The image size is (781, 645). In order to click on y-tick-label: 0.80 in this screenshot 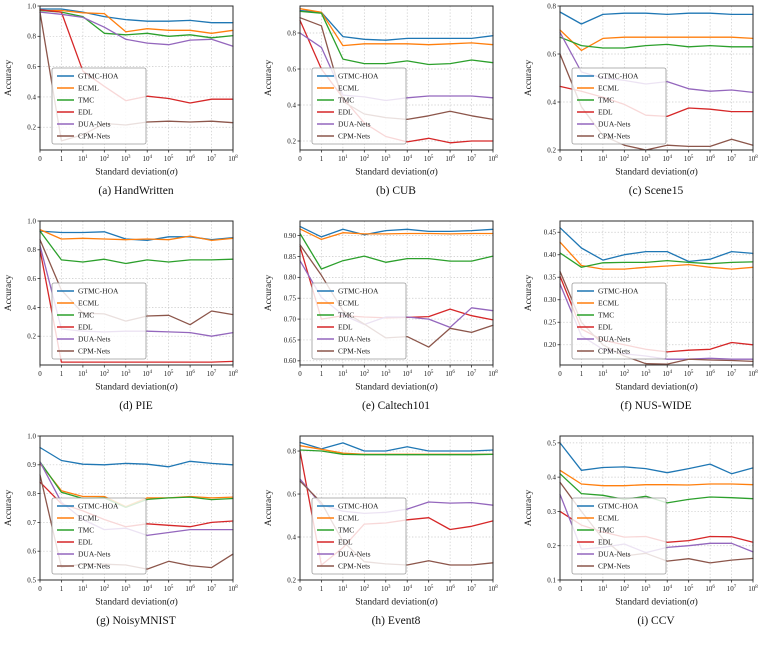, I will do `click(290, 278)`.